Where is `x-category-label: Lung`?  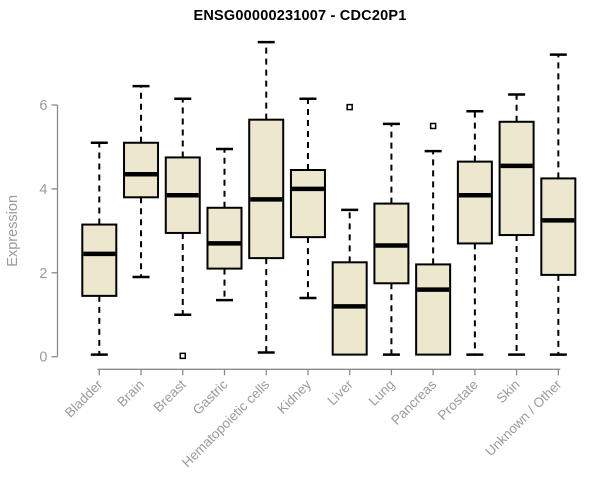
x-category-label: Lung is located at coordinates (382, 393).